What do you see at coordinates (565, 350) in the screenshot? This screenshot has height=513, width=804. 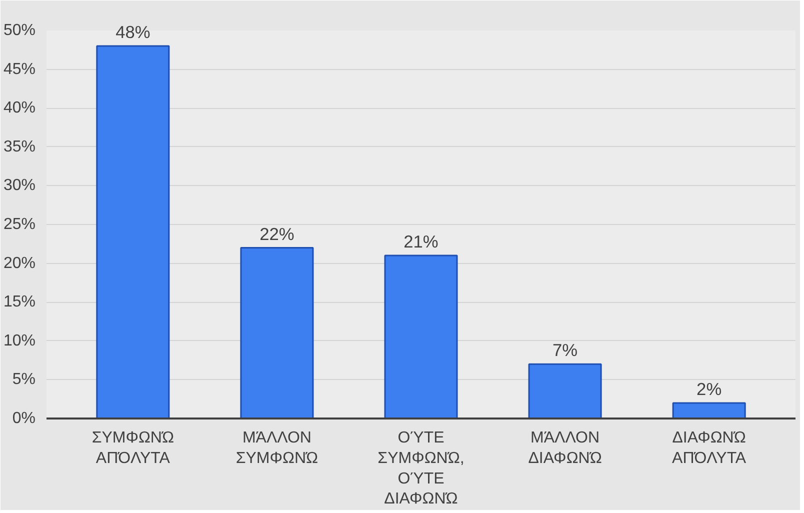 I see `data-label: 7%` at bounding box center [565, 350].